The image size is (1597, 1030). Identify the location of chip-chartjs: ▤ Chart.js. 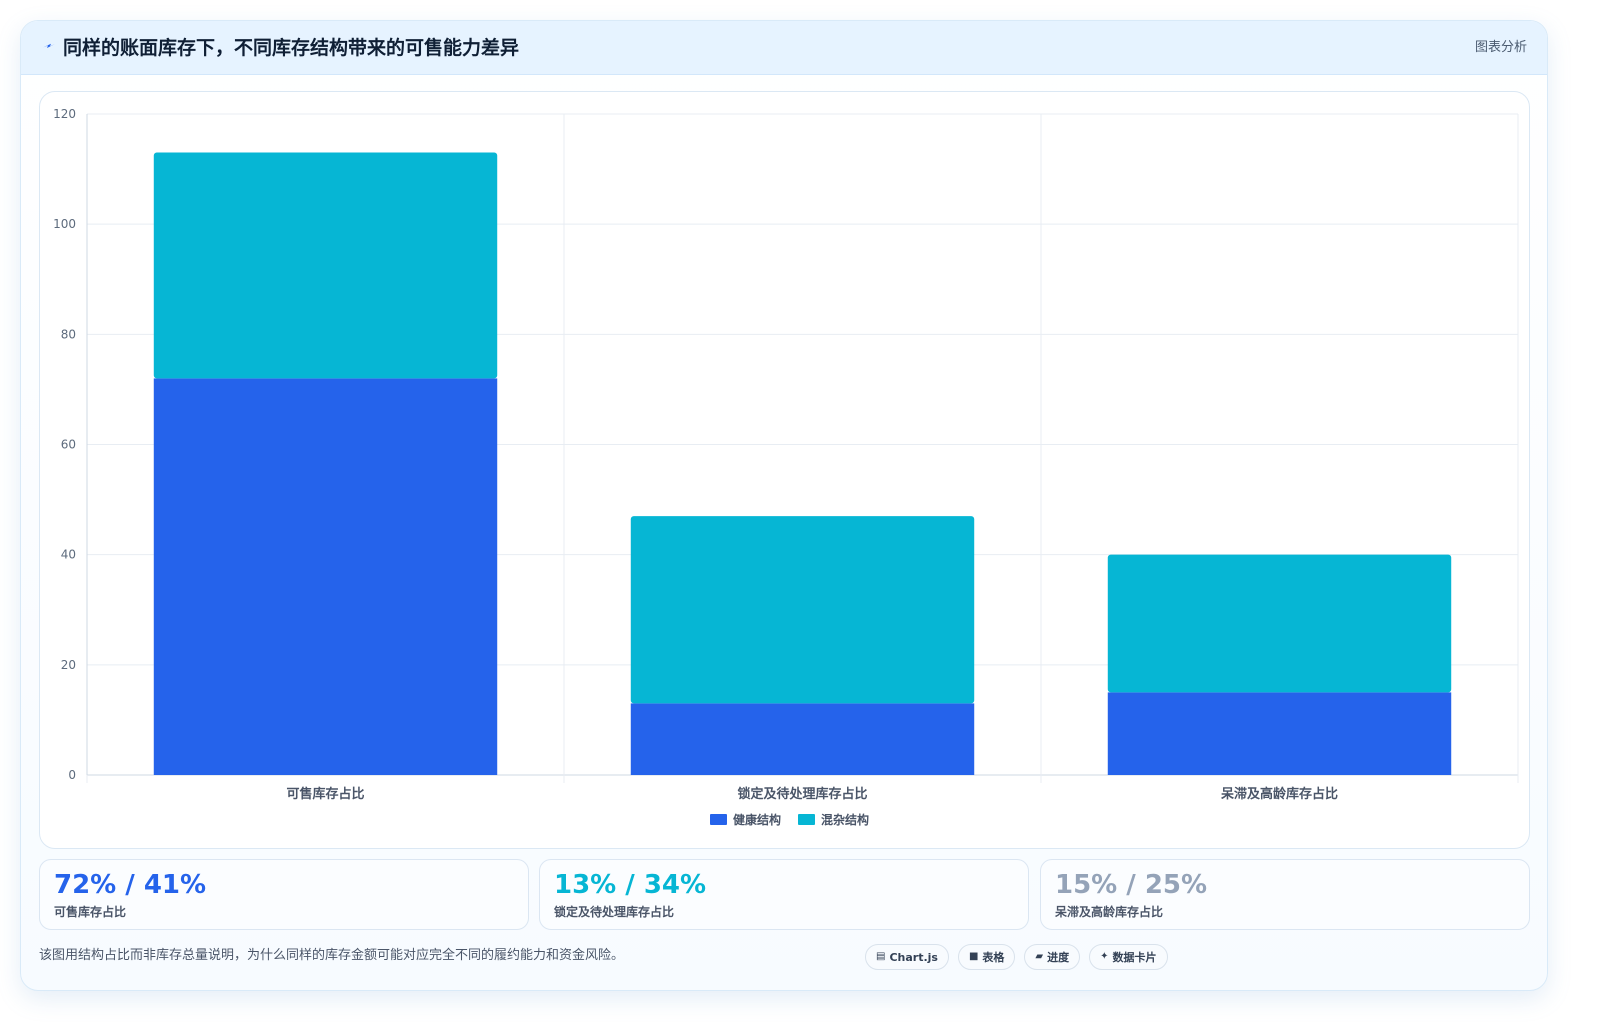
(907, 957).